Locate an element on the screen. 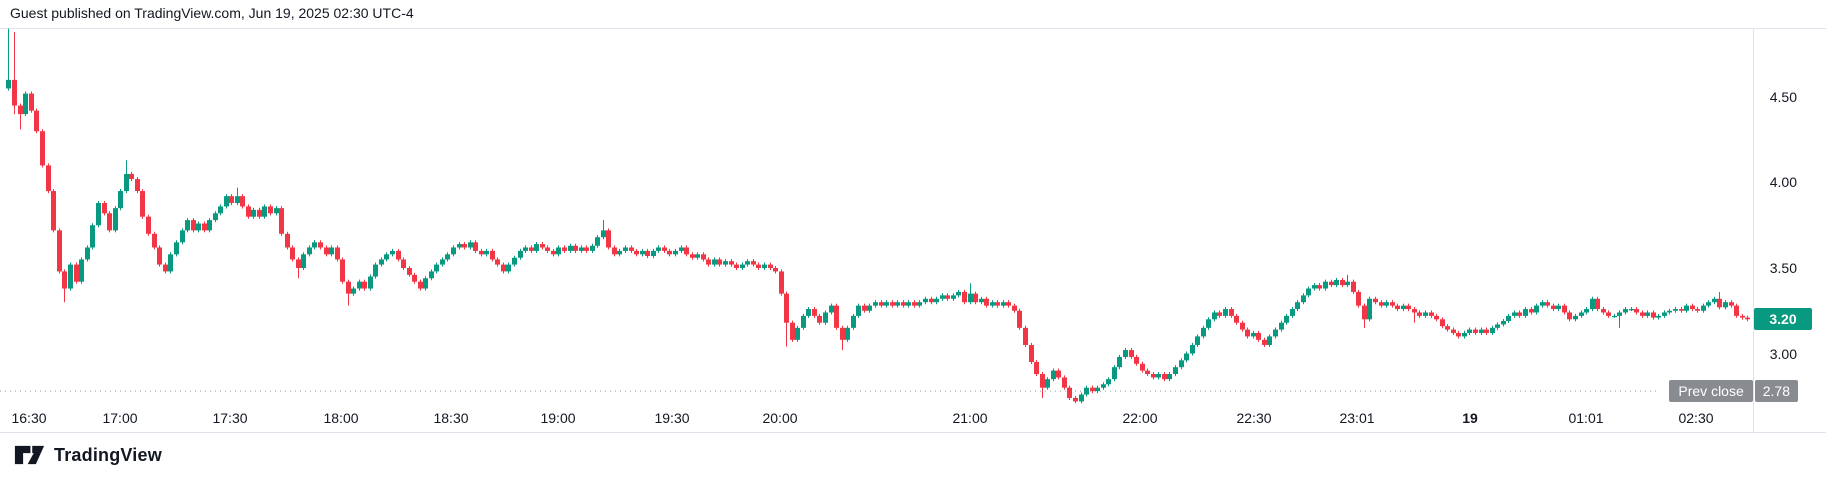  time-tick-label: 18:00 is located at coordinates (341, 418).